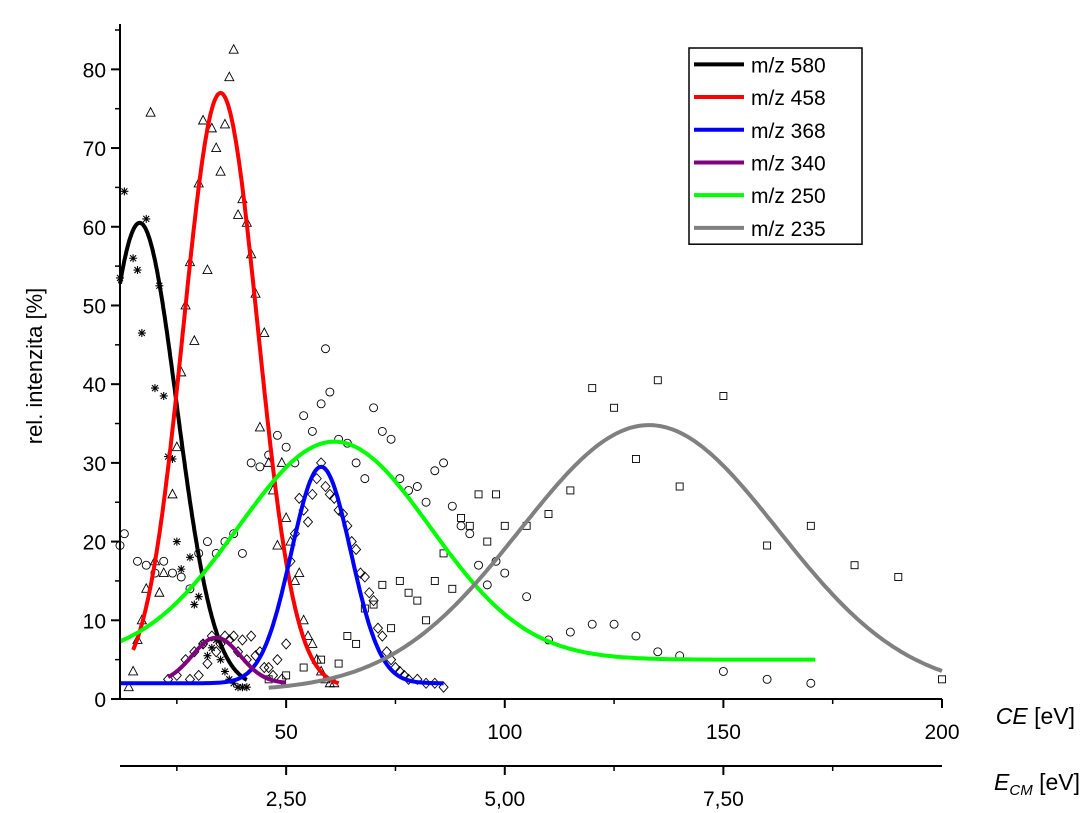 This screenshot has height=813, width=1086. I want to click on x-tick-label: 100, so click(504, 732).